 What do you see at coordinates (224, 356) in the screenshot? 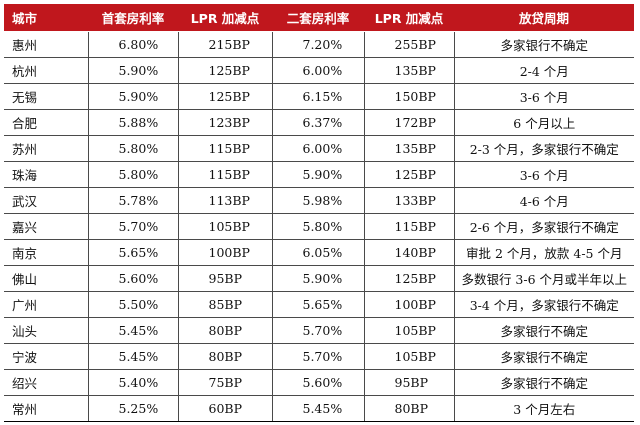
I see `cell-first-lpr-spread: 80BP` at bounding box center [224, 356].